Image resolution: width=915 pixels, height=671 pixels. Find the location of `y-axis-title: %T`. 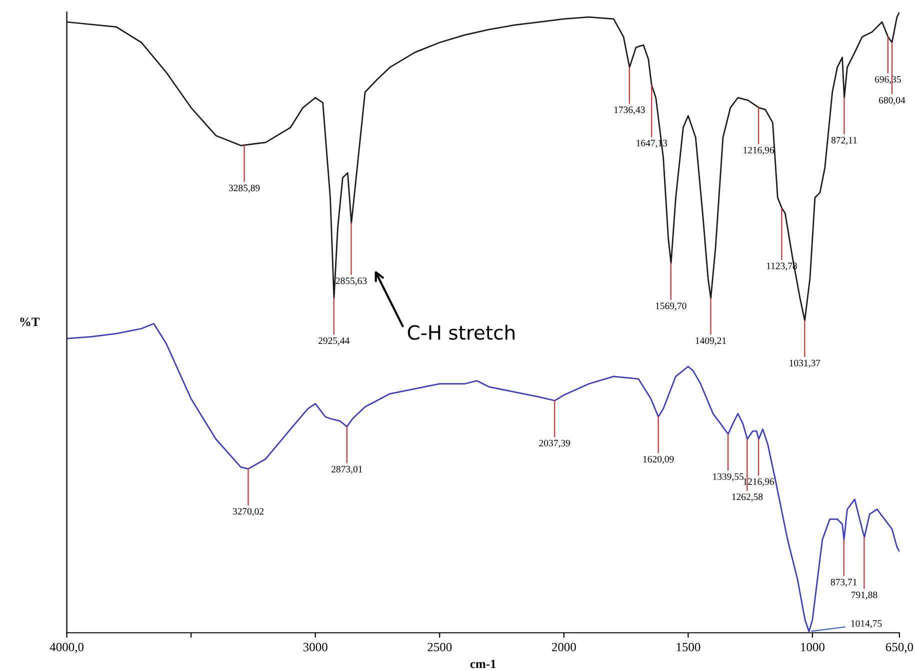

y-axis-title: %T is located at coordinates (30, 322).